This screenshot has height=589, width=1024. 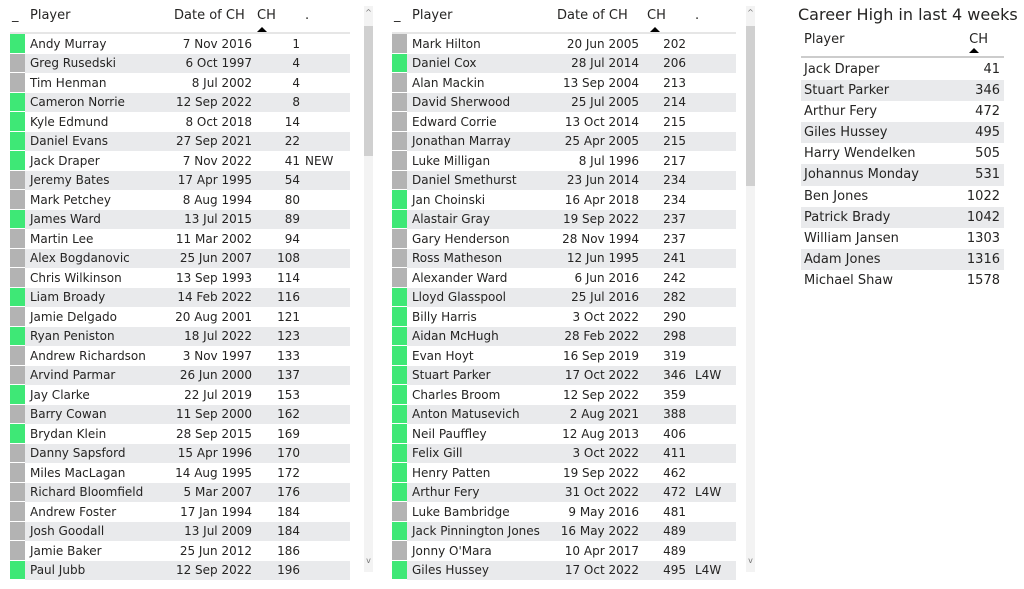 What do you see at coordinates (292, 141) in the screenshot?
I see `ch-cell: 22` at bounding box center [292, 141].